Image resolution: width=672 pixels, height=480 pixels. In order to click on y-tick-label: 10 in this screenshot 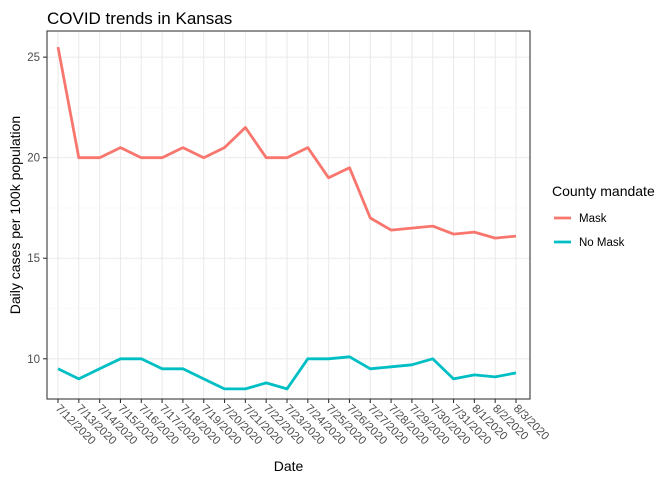, I will do `click(33, 360)`.